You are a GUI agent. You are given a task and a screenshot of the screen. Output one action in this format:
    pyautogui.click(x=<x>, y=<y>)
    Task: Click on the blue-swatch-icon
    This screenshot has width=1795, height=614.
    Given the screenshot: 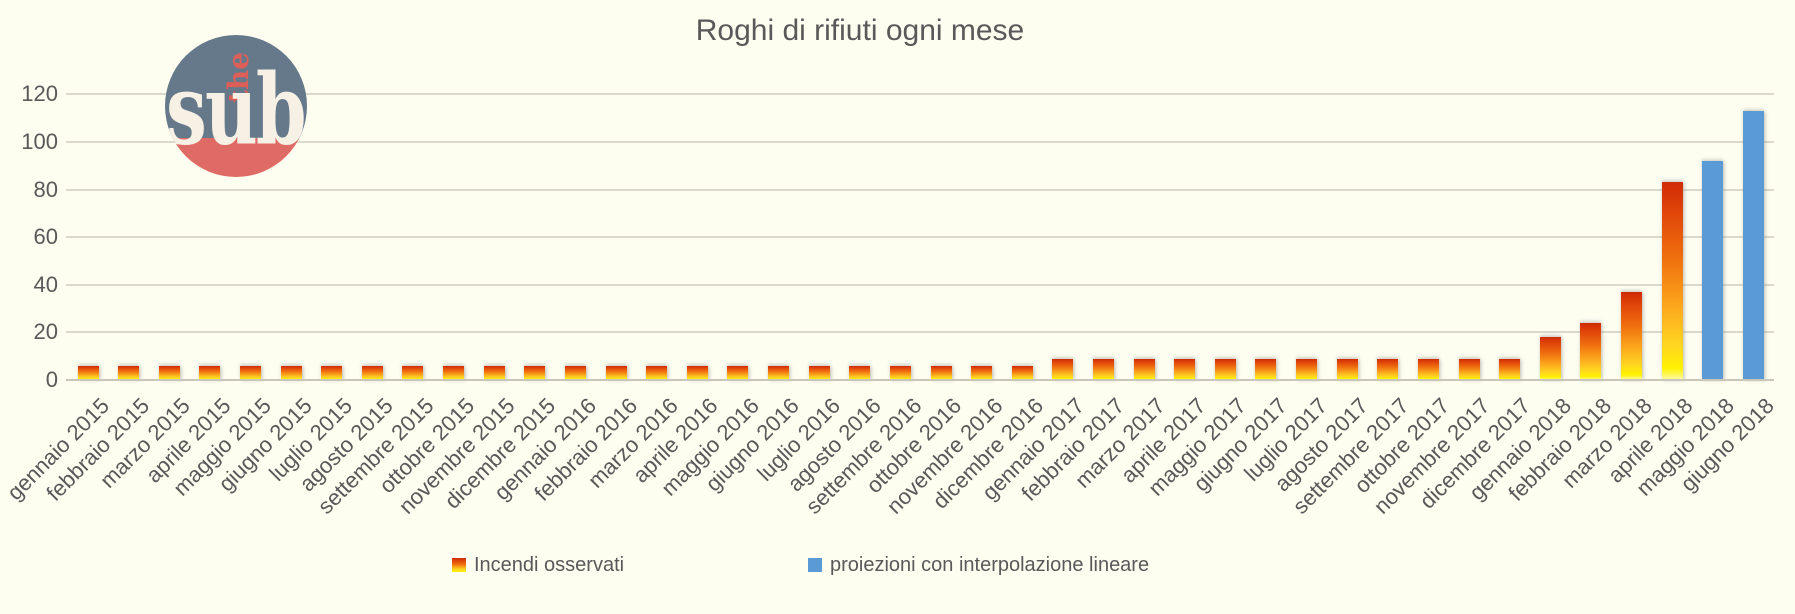 What is the action you would take?
    pyautogui.click(x=815, y=565)
    